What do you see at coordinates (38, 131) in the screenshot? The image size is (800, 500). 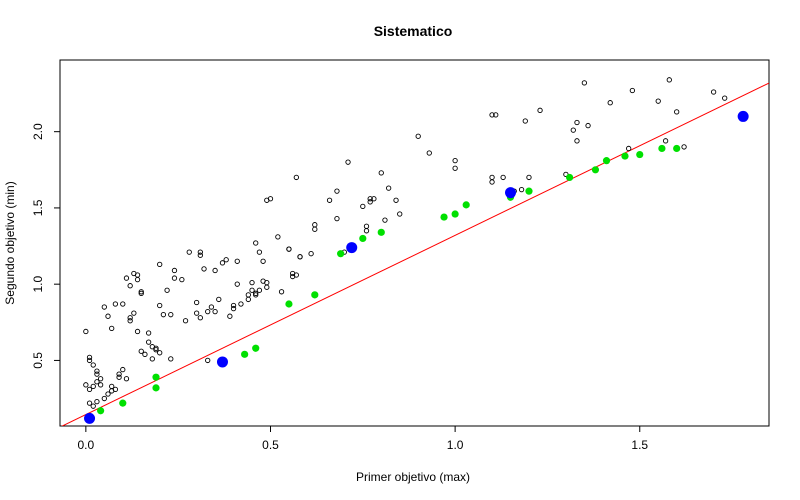 I see `y-tick-label: 2.0` at bounding box center [38, 131].